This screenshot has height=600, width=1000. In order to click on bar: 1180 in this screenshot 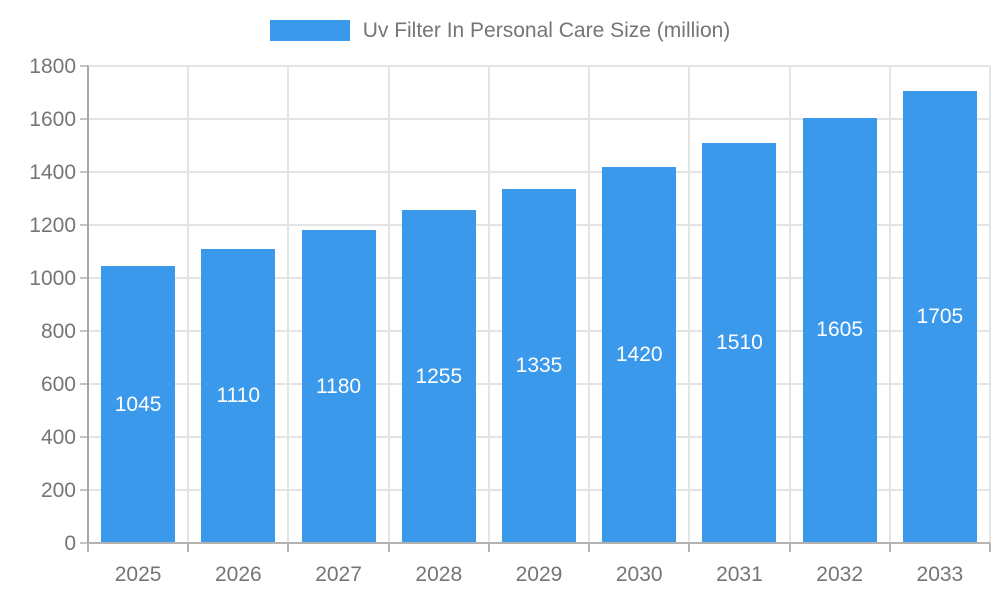, I will do `click(338, 386)`.